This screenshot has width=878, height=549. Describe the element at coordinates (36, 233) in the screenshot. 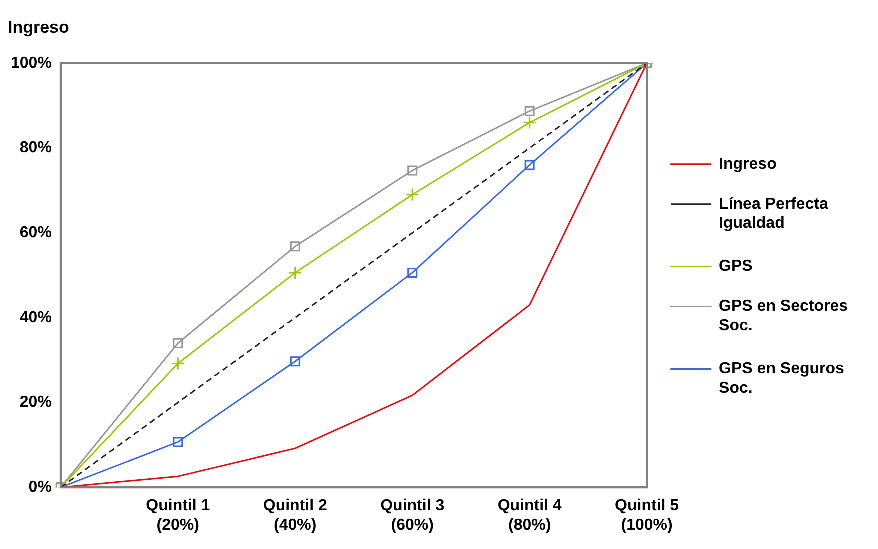

I see `y-tick-label: 60%` at that location.